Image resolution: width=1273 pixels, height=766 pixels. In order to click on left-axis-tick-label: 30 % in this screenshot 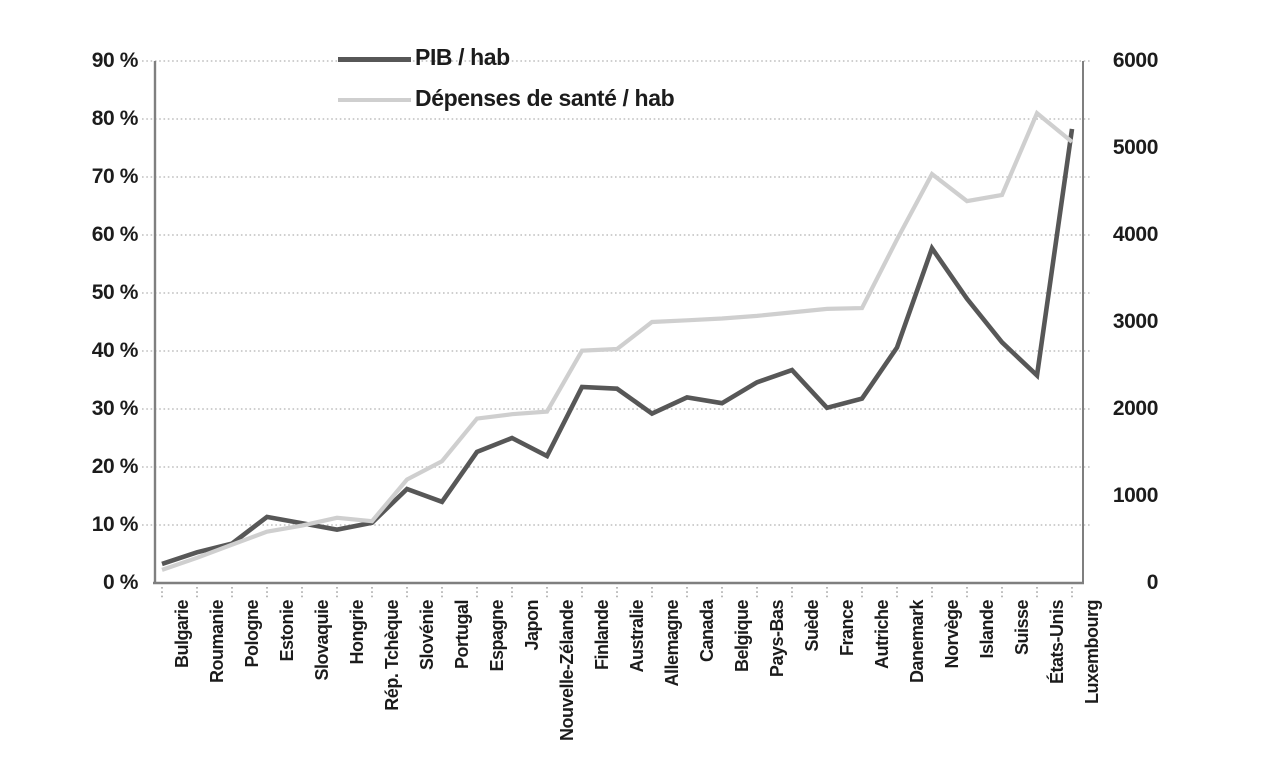, I will do `click(115, 408)`.